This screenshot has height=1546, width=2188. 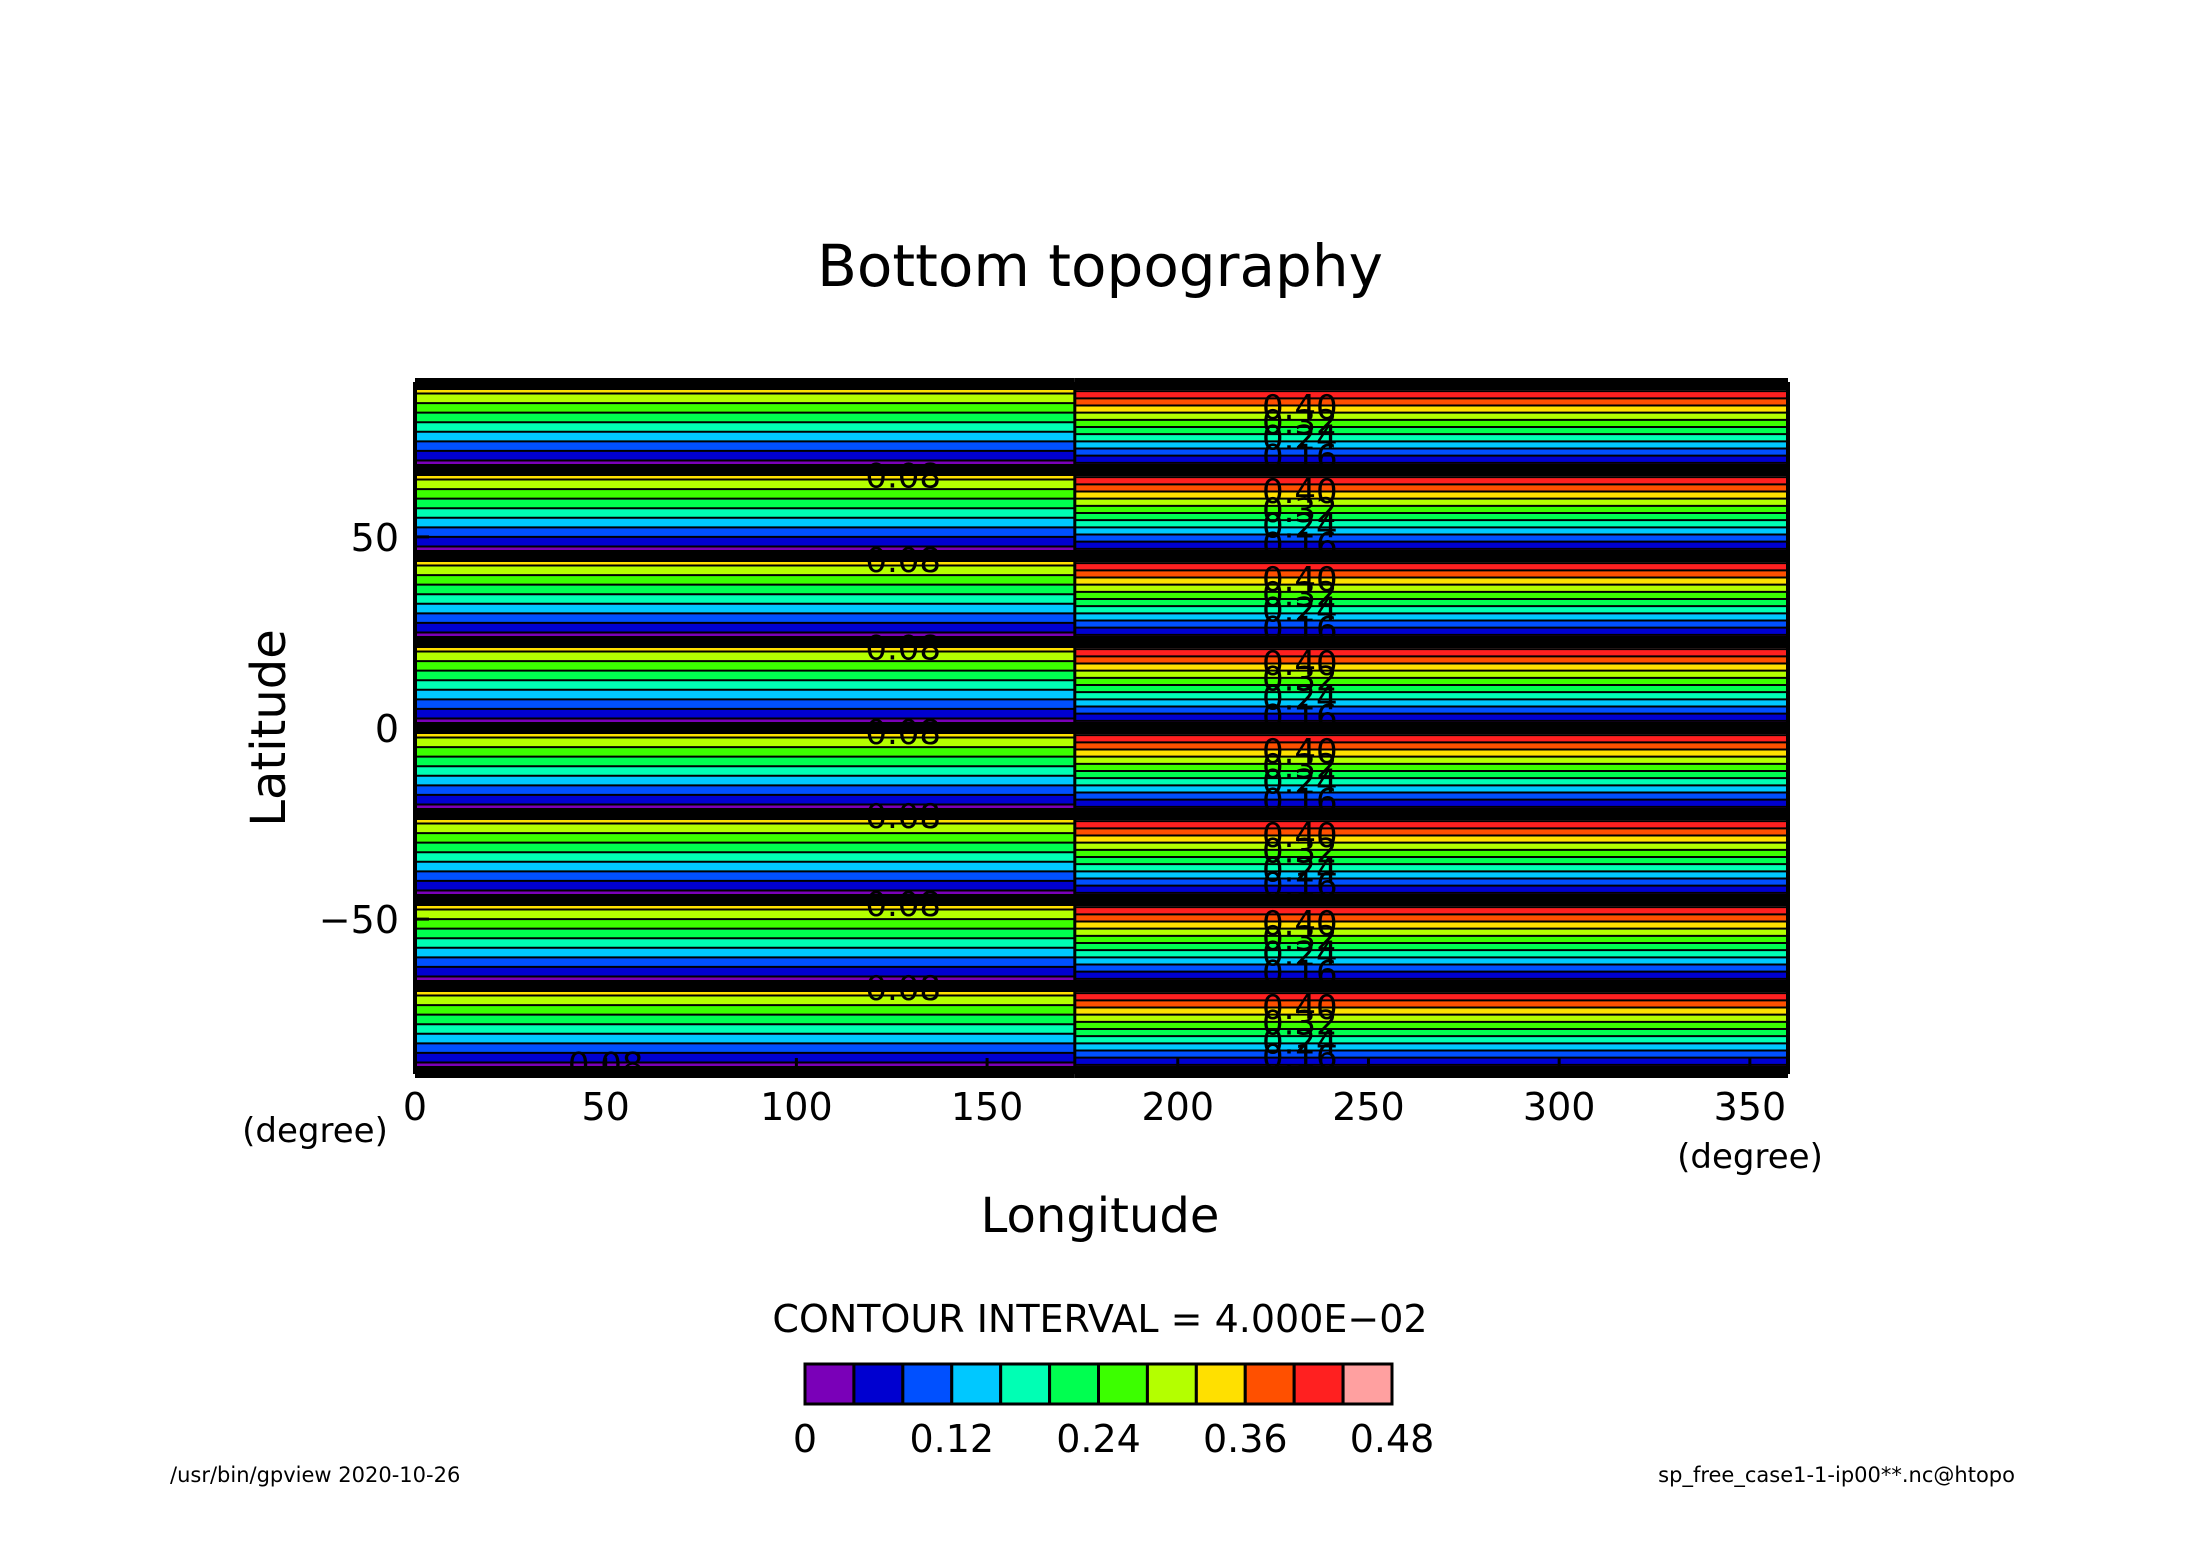 What do you see at coordinates (1245, 1439) in the screenshot?
I see `colorbar-tick-label: 0.36` at bounding box center [1245, 1439].